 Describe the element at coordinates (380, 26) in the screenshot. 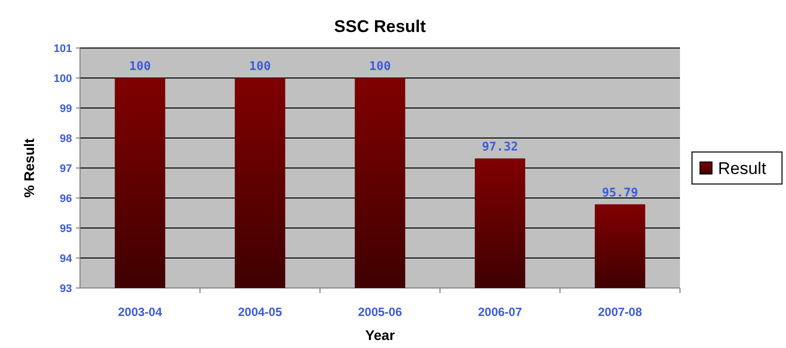

I see `chart-title: SSC Result` at that location.